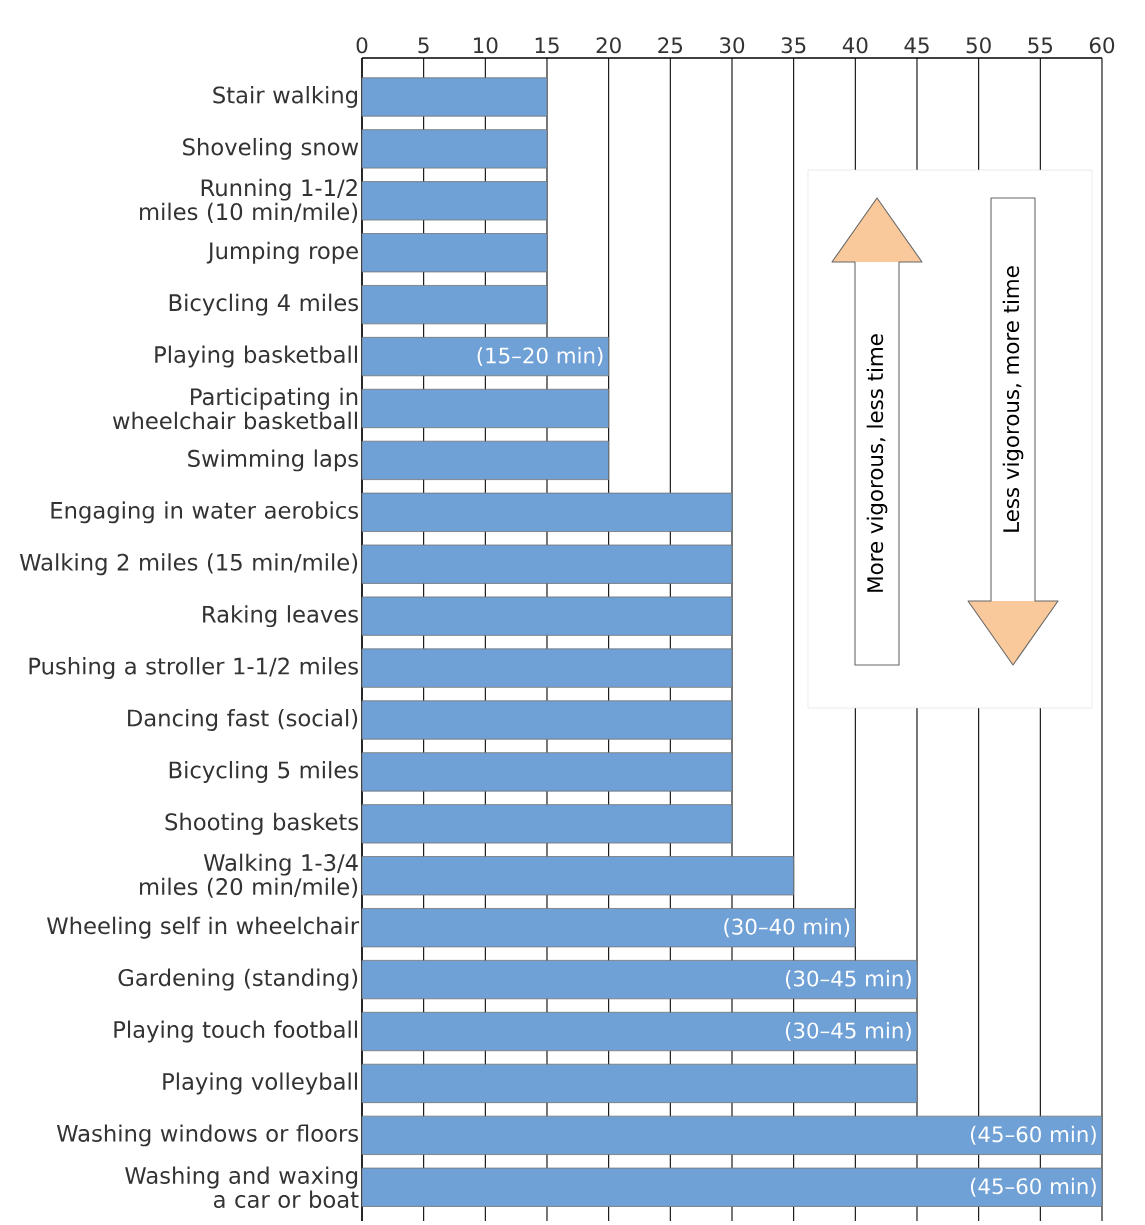  I want to click on x-tick-label: 35, so click(793, 45).